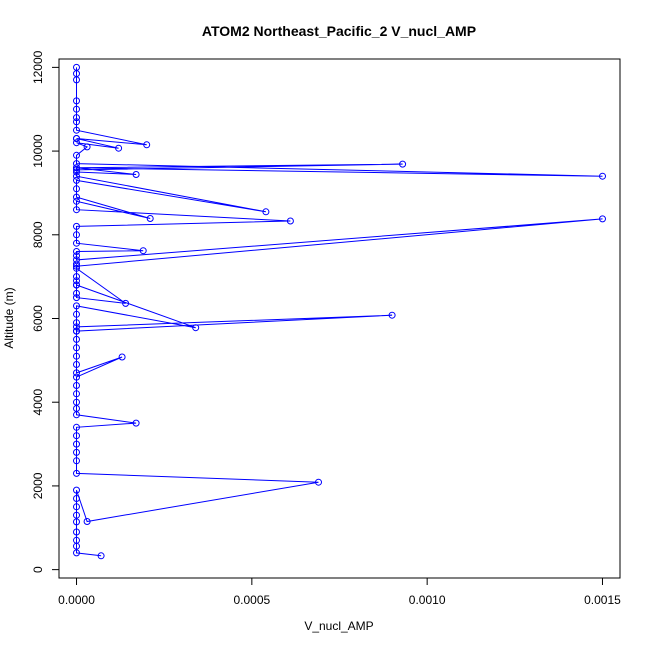 This screenshot has height=650, width=650. Describe the element at coordinates (38, 402) in the screenshot. I see `y-tick-label: 4000` at that location.